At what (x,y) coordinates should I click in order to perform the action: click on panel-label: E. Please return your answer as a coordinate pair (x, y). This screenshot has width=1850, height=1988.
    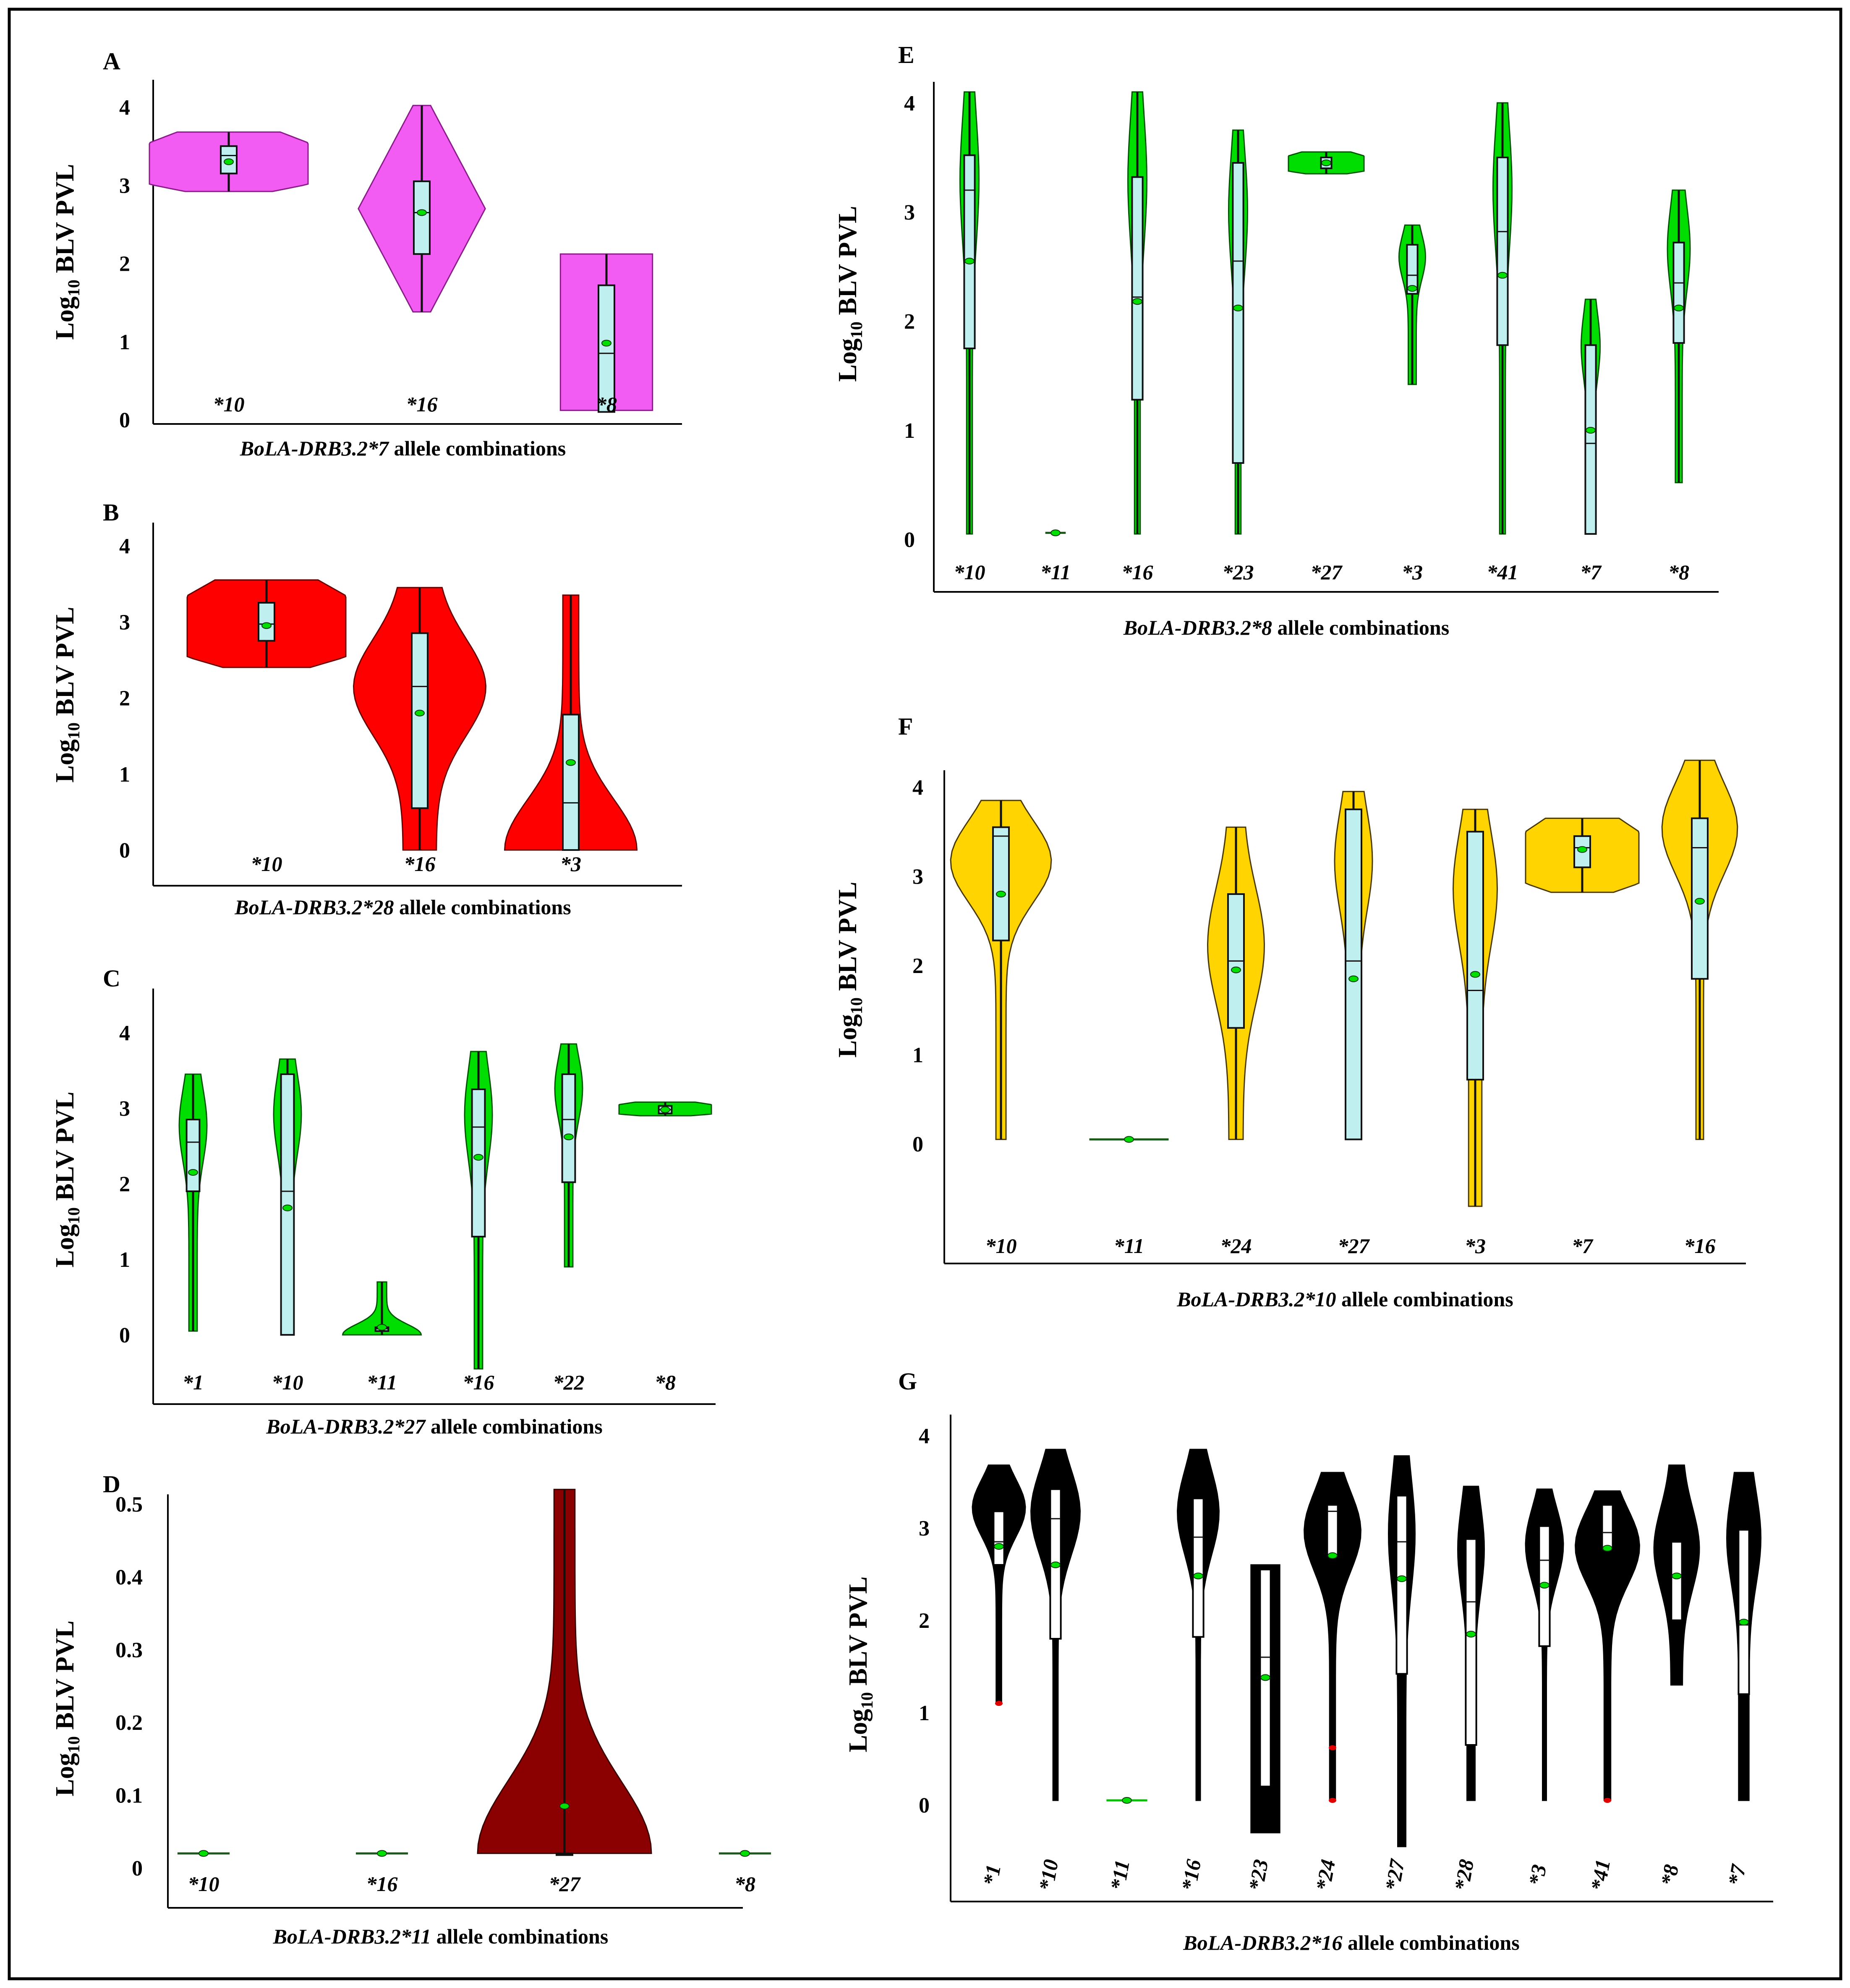
    Looking at the image, I should click on (906, 54).